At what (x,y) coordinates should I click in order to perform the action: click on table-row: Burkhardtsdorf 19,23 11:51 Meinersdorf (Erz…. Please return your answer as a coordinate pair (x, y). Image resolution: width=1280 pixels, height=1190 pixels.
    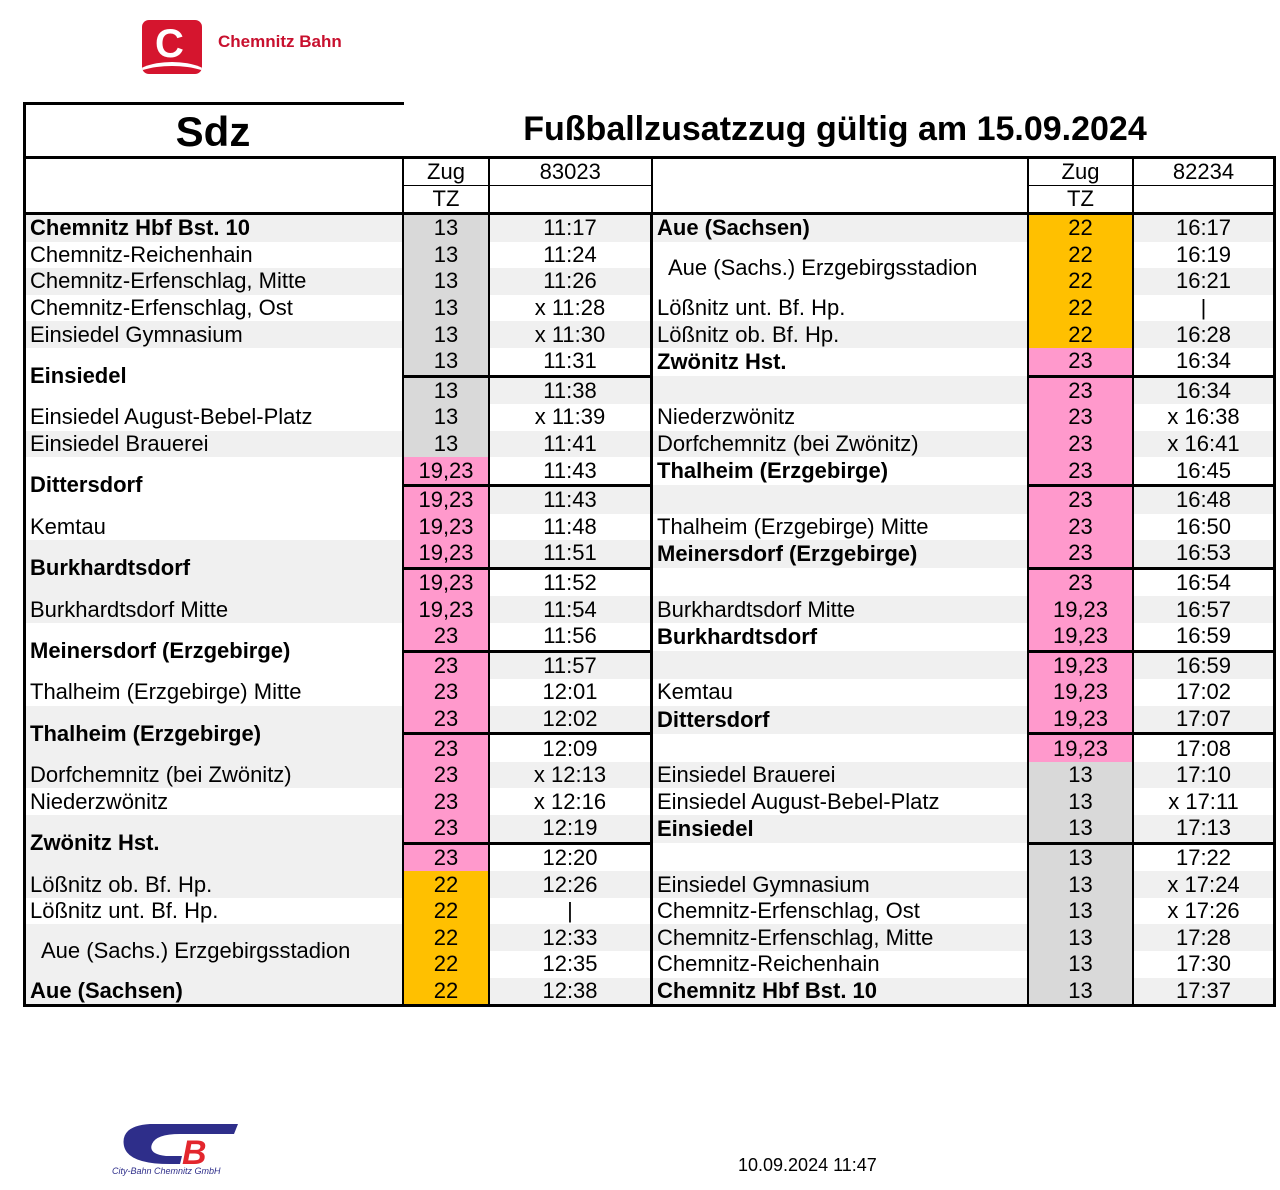
    Looking at the image, I should click on (649, 568).